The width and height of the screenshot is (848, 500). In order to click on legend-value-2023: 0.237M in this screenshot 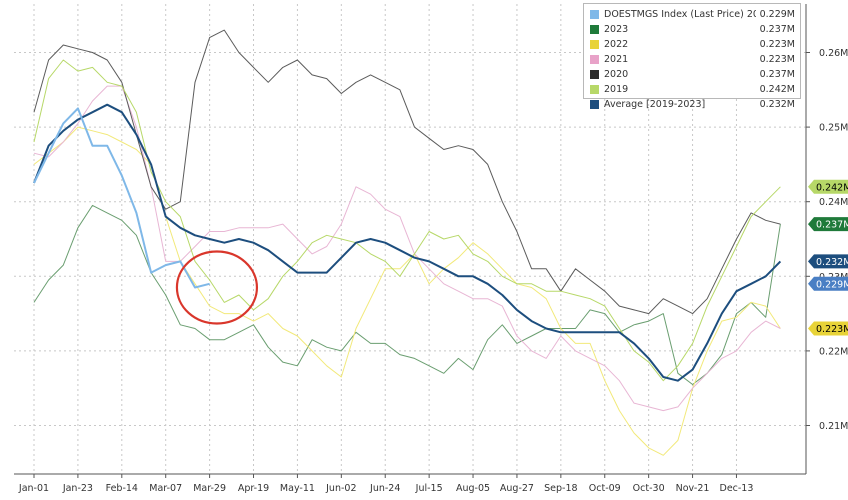, I will do `click(777, 29)`.